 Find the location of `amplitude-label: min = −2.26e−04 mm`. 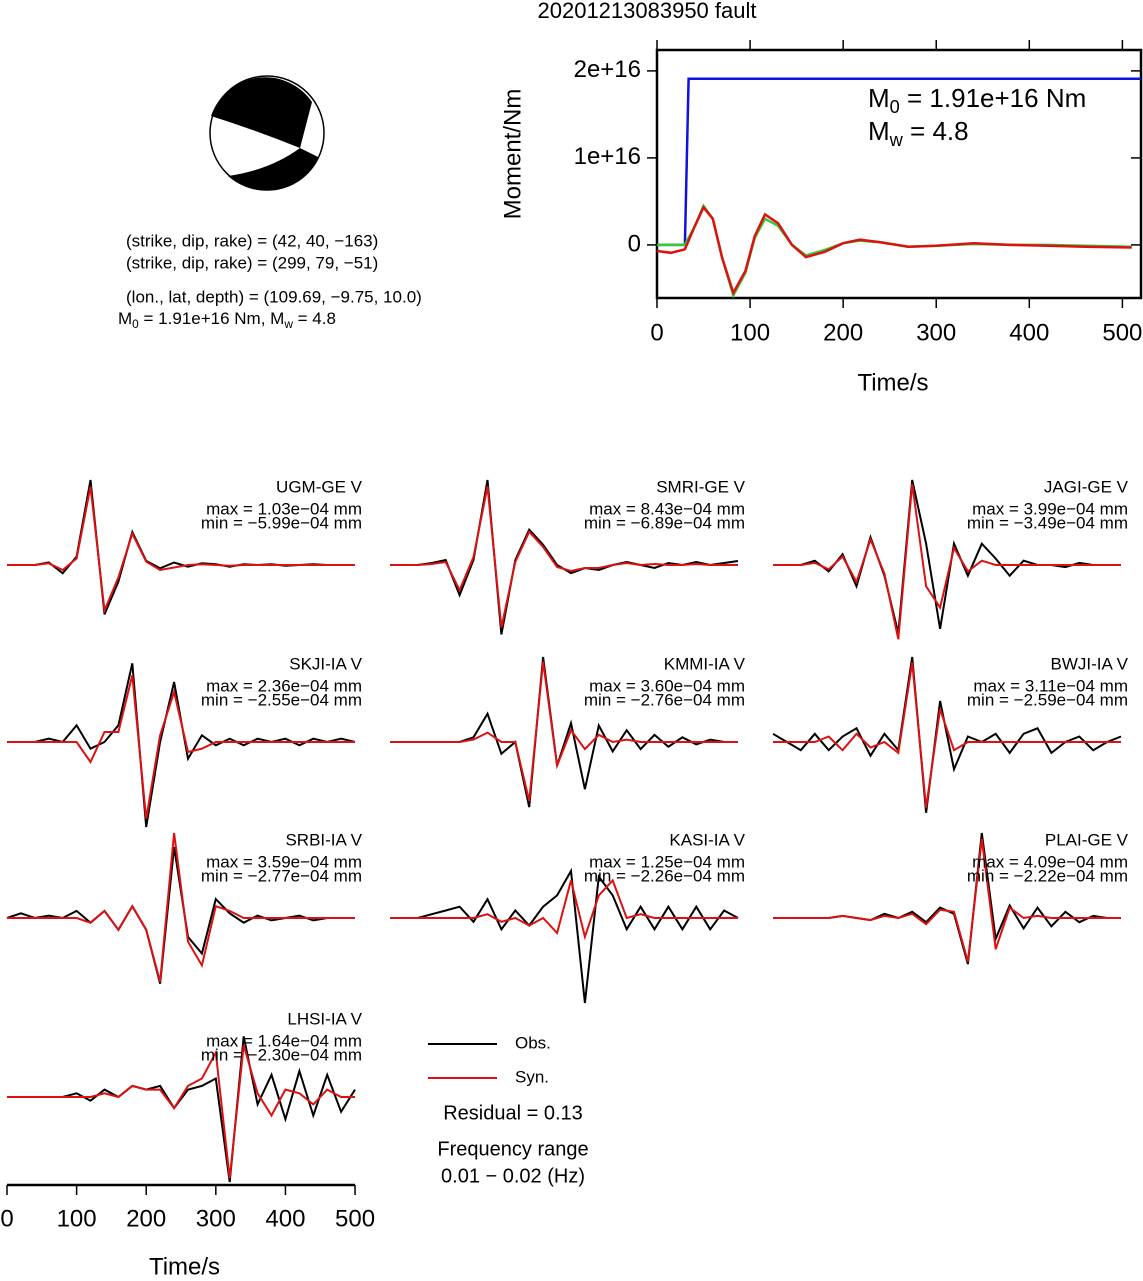

amplitude-label: min = −2.26e−04 mm is located at coordinates (664, 875).